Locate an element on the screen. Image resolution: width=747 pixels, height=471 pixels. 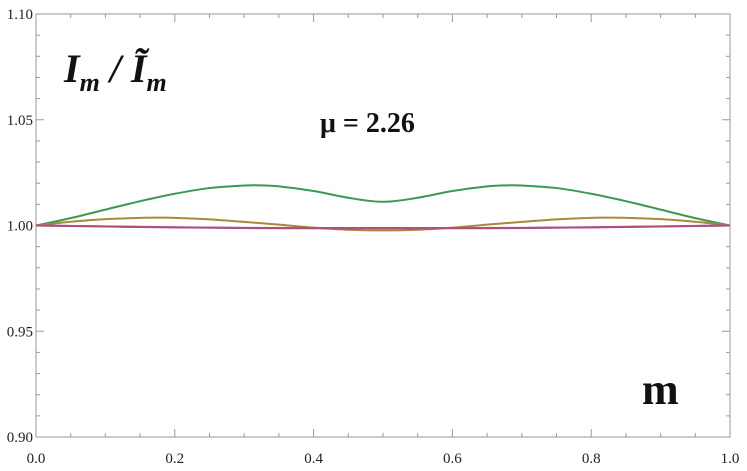
x-tick-label: 0.6 is located at coordinates (452, 459).